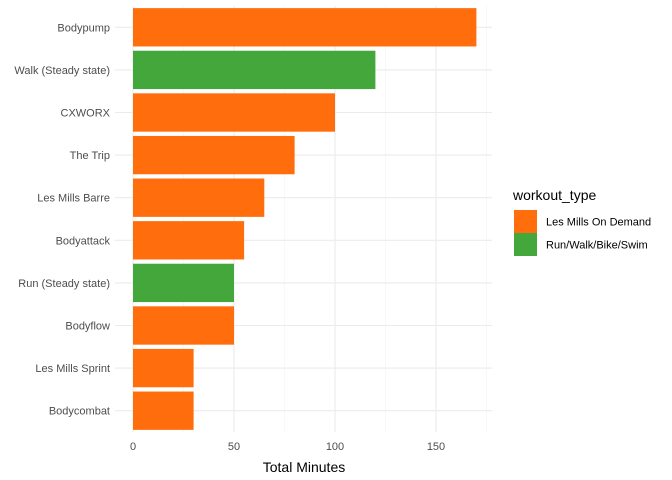  I want to click on category-label: Bodycombat, so click(79, 412).